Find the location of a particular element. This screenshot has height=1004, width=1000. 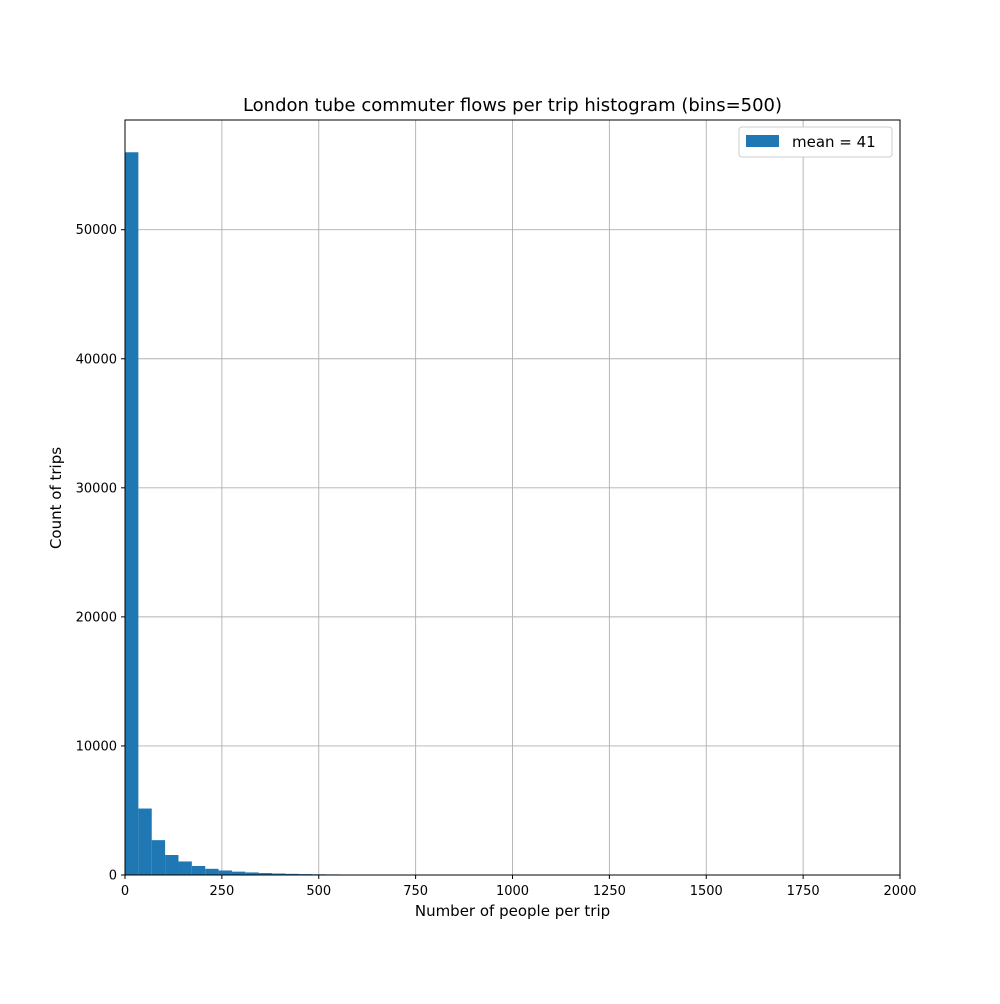

x-tick-label: 2000 is located at coordinates (899, 891).